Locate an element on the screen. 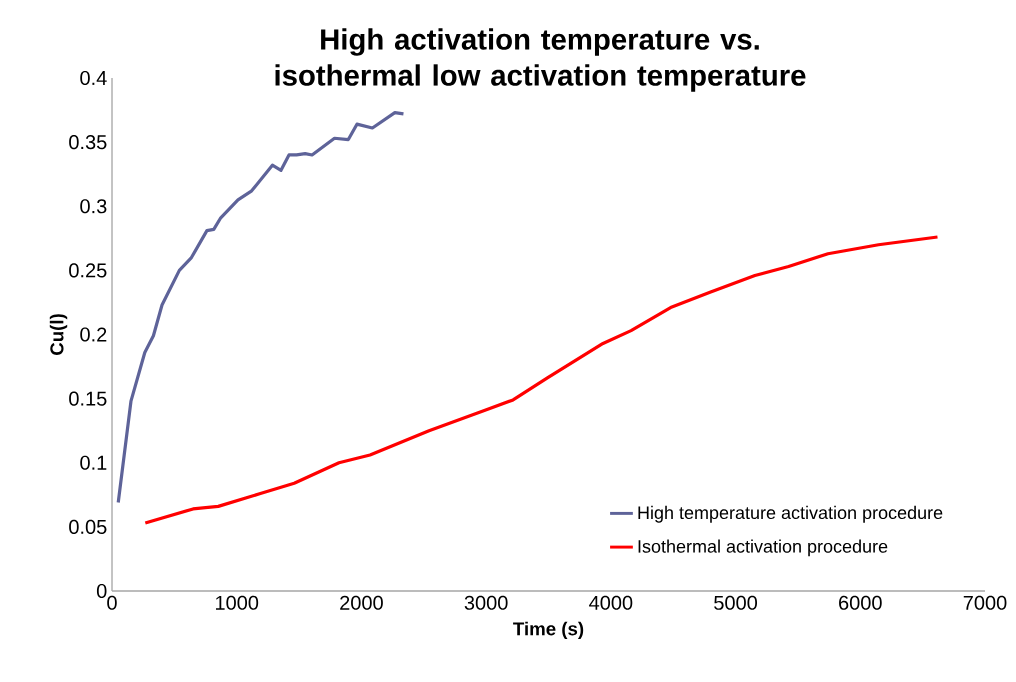 This screenshot has width=1016, height=682. y-tick-label: 0 is located at coordinates (101, 591).